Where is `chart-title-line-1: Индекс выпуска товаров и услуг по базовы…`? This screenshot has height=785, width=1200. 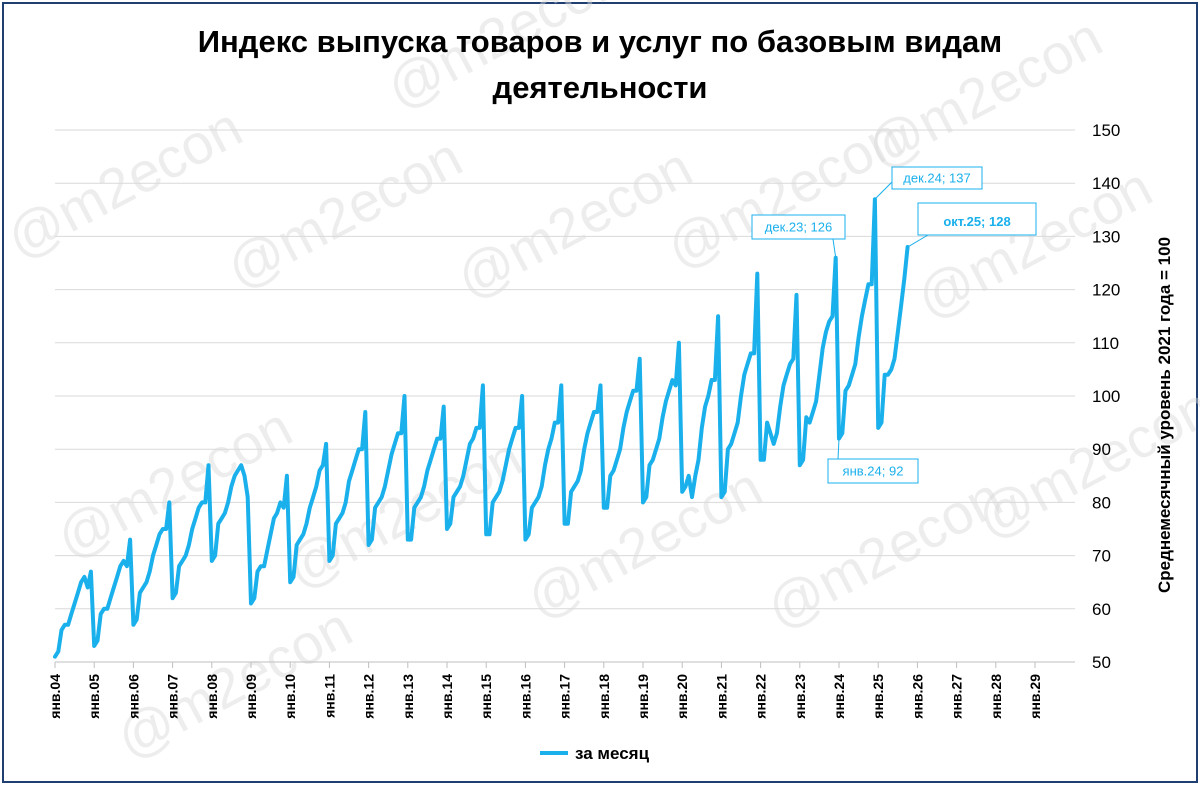
chart-title-line-1: Индекс выпуска товаров и услуг по базовы… is located at coordinates (600, 41).